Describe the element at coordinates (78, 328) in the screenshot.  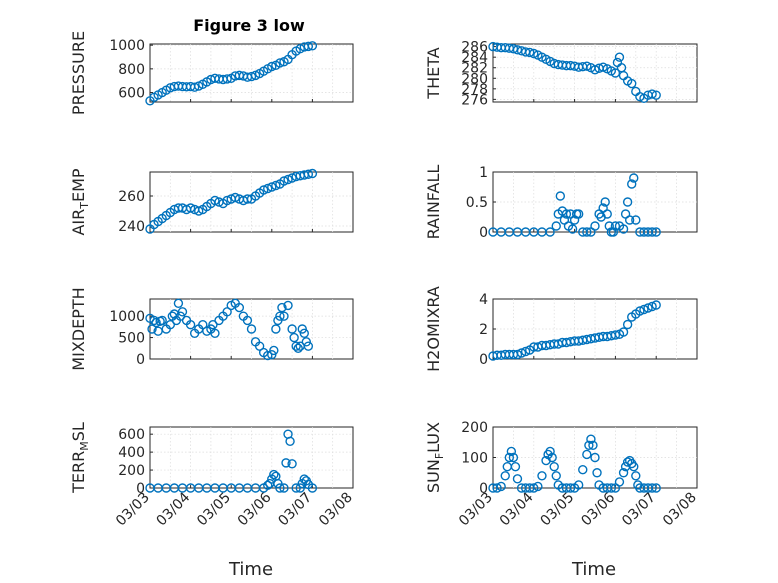
I see `y-axis-label: MIXDEPTH` at that location.